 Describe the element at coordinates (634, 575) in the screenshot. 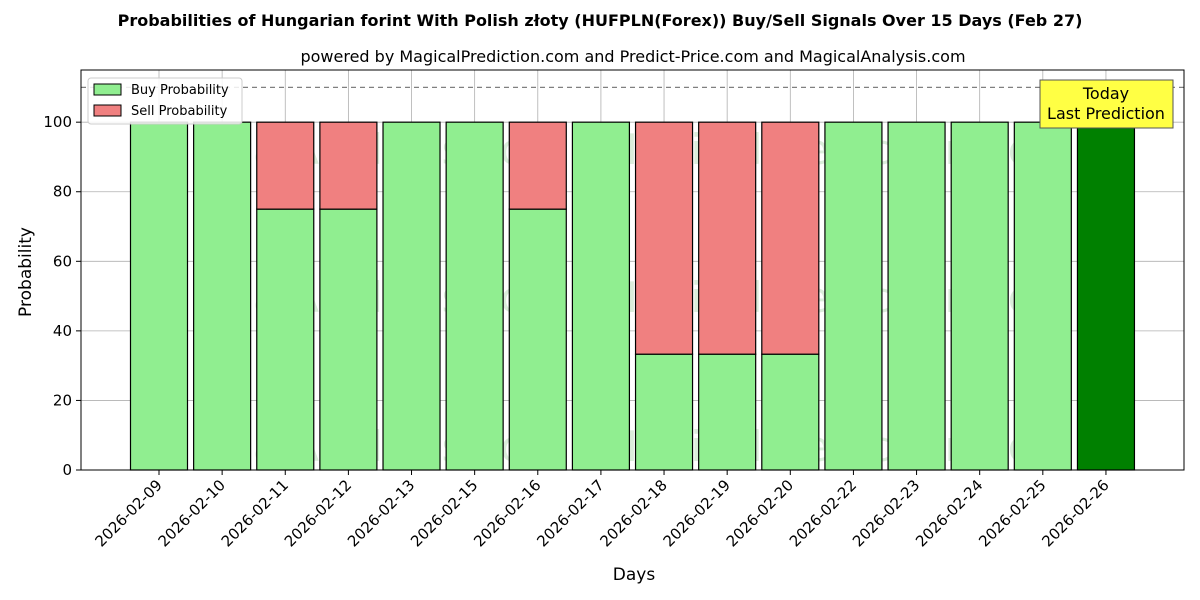

I see `x-axis-label: Days` at that location.